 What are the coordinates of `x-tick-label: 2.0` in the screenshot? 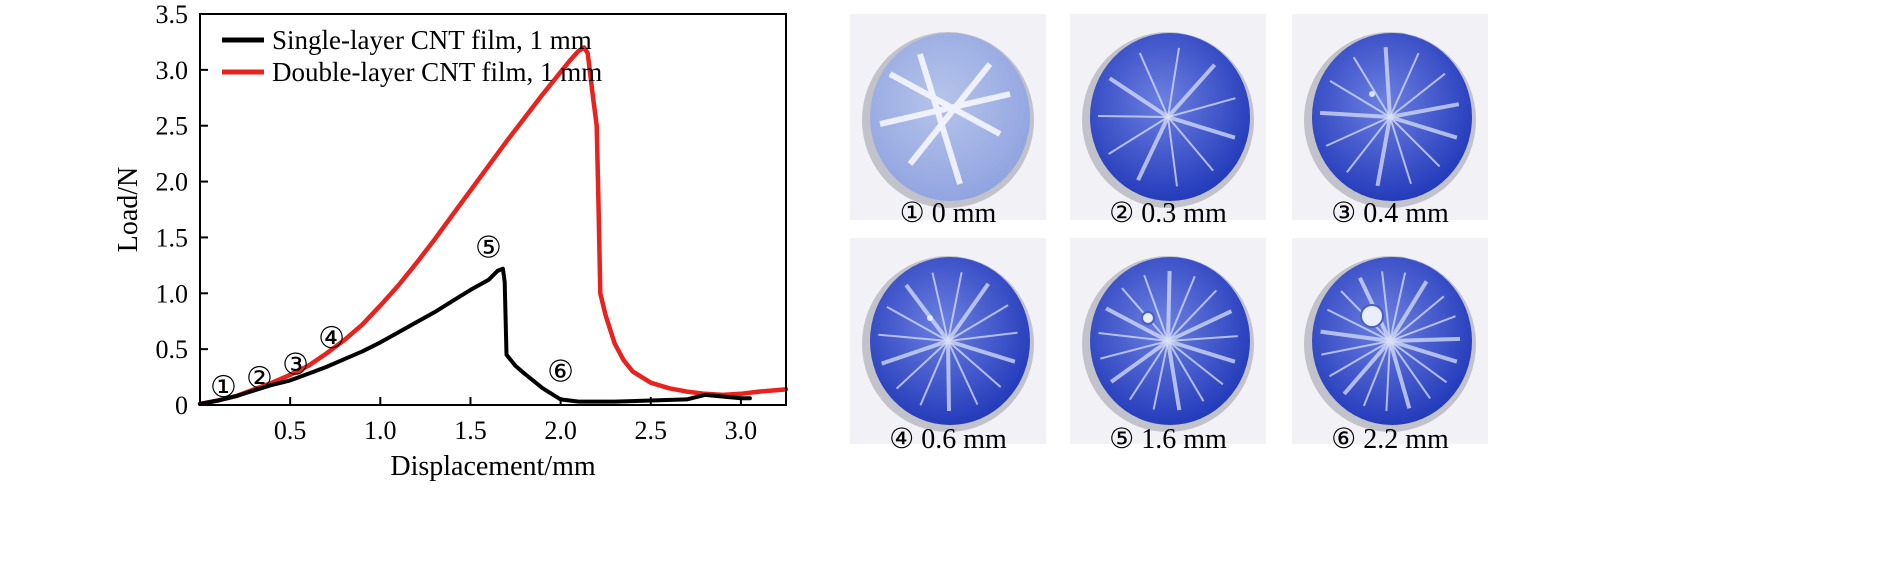 It's located at (560, 430).